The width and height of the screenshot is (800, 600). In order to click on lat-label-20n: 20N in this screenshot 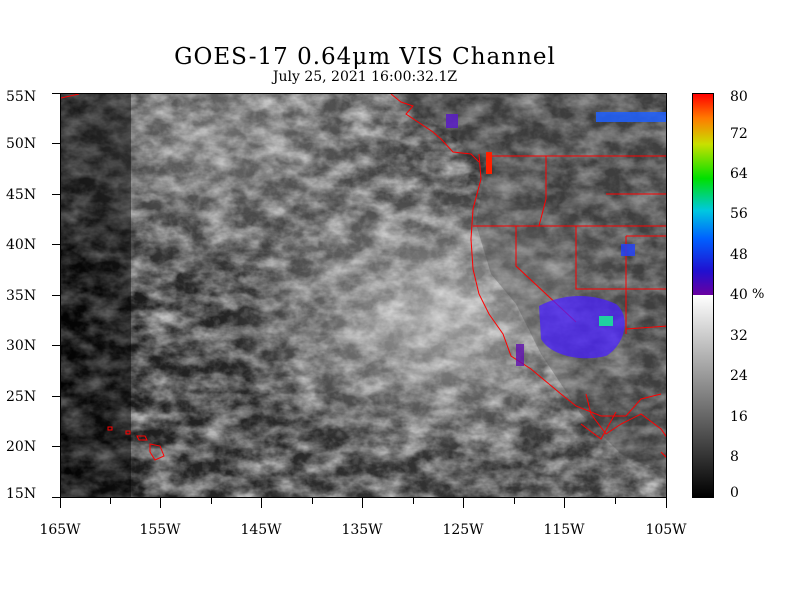, I will do `click(21, 447)`.